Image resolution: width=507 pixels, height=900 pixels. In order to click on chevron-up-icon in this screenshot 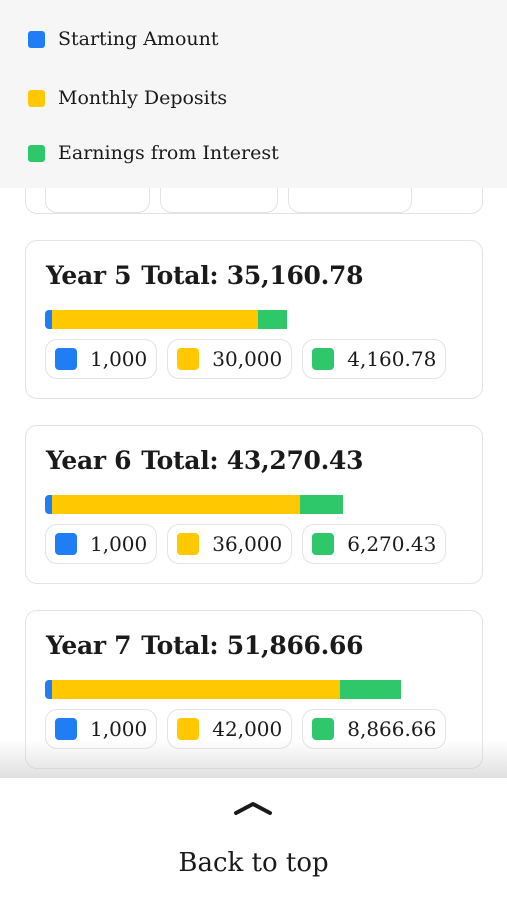, I will do `click(253, 808)`.